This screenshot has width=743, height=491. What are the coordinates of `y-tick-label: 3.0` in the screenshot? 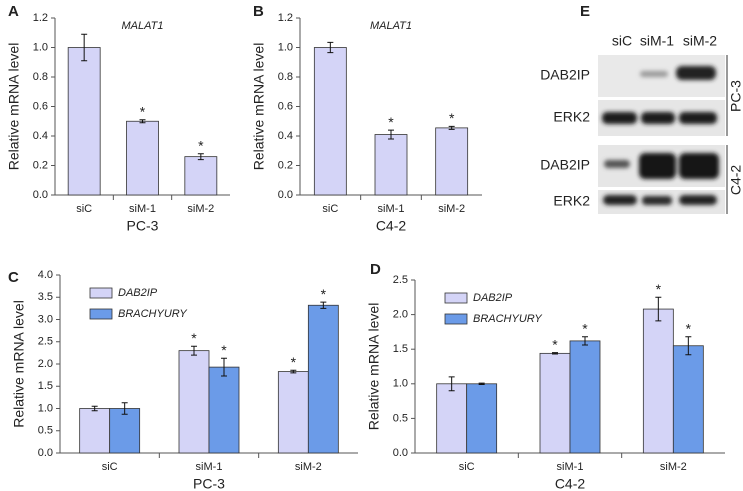 It's located at (45, 319).